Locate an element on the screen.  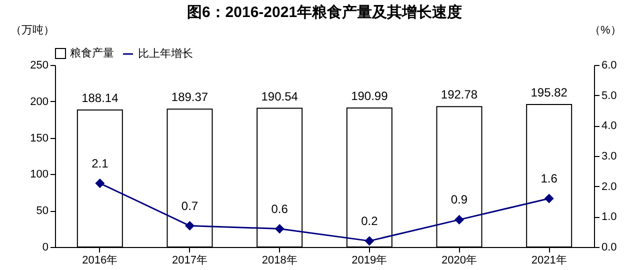
y2-tick-label: 3.0 is located at coordinates (609, 156).